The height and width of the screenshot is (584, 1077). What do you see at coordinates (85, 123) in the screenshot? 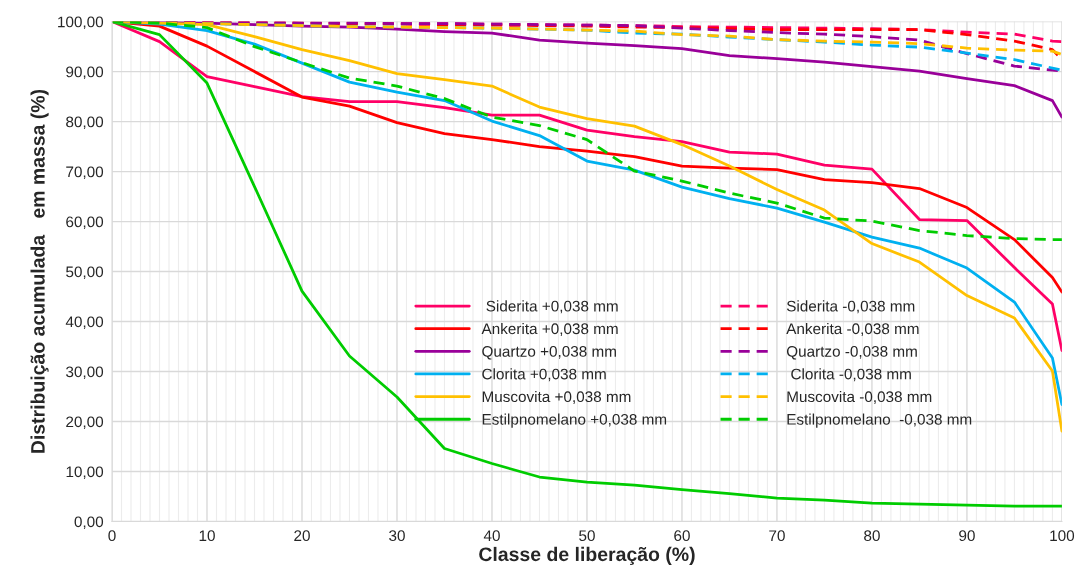
I see `y-tick-label: 80,00` at bounding box center [85, 123].